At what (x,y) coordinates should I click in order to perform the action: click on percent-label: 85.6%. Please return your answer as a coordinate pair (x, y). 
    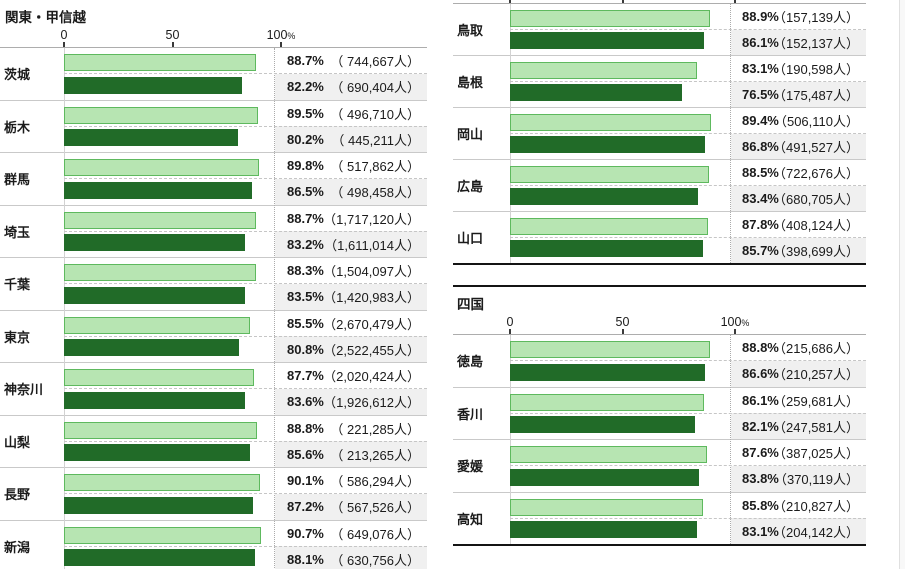
    Looking at the image, I should click on (305, 454).